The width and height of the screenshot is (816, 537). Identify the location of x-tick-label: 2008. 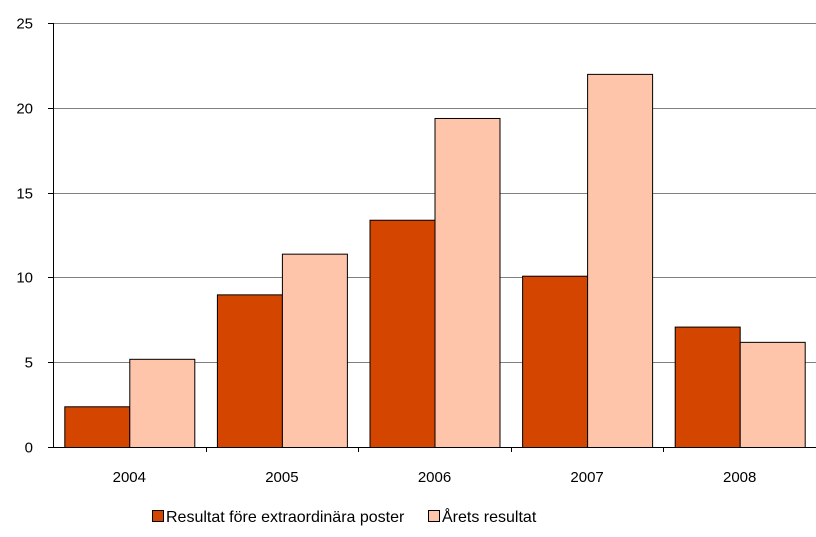
(739, 477).